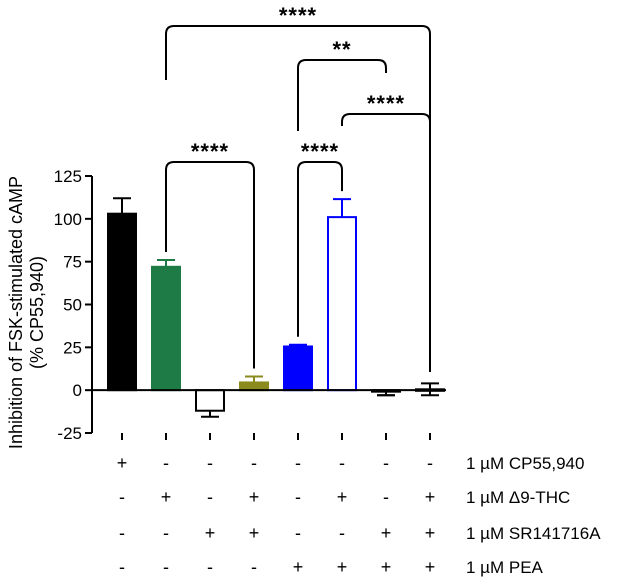  What do you see at coordinates (298, 15) in the screenshot?
I see `significance-label-5: ****` at bounding box center [298, 15].